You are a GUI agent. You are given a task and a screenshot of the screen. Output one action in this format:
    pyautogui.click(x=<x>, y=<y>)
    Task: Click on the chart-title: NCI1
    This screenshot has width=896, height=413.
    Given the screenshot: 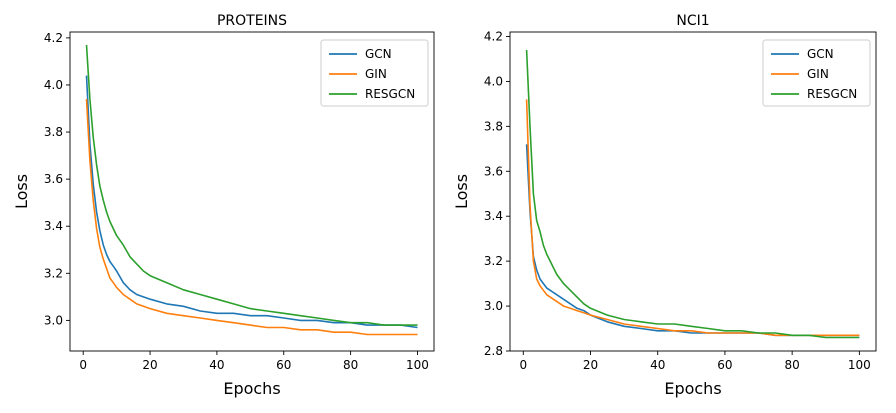 What is the action you would take?
    pyautogui.click(x=692, y=21)
    